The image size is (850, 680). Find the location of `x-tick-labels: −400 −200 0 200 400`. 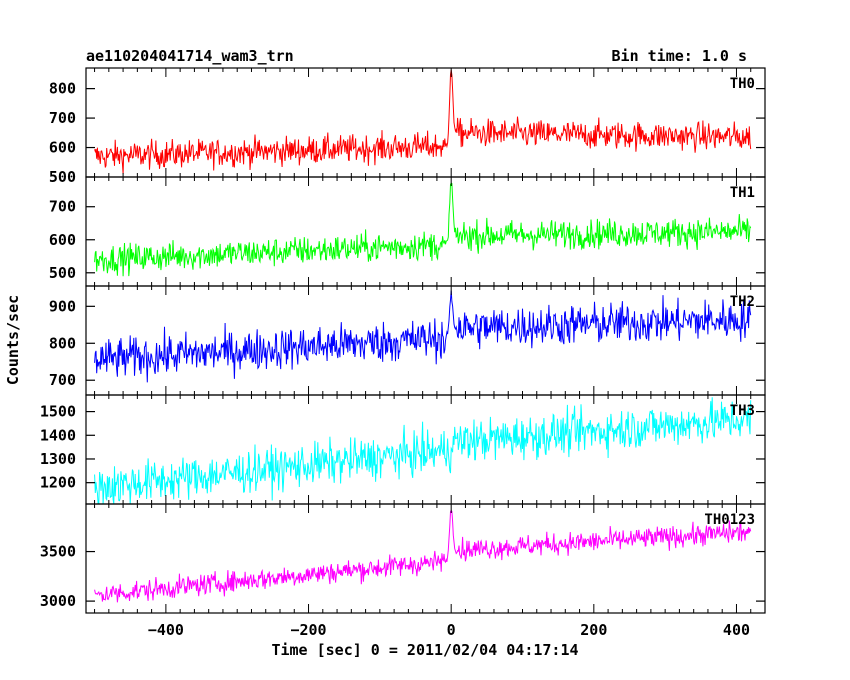

x-tick-labels: −400 −200 0 200 400 is located at coordinates (449, 630).